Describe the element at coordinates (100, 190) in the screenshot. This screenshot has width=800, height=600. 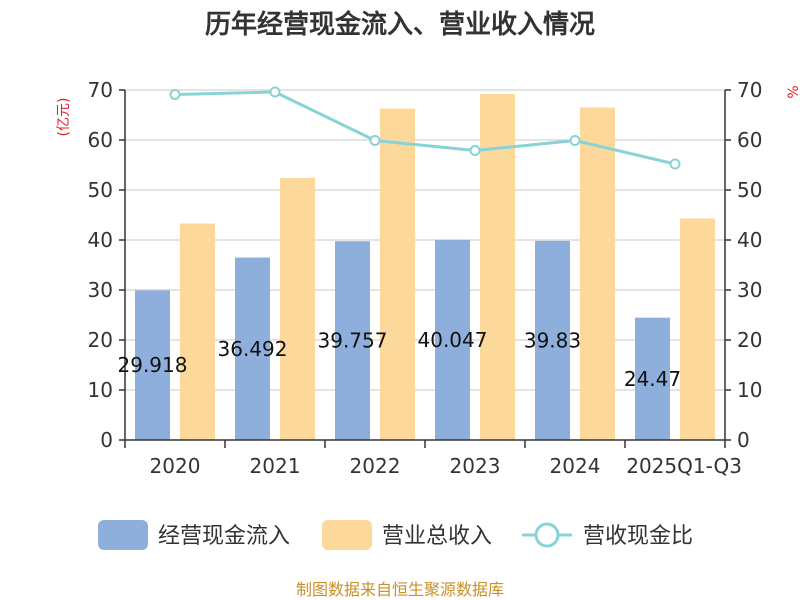
I see `y-left-tick-label: 50` at that location.